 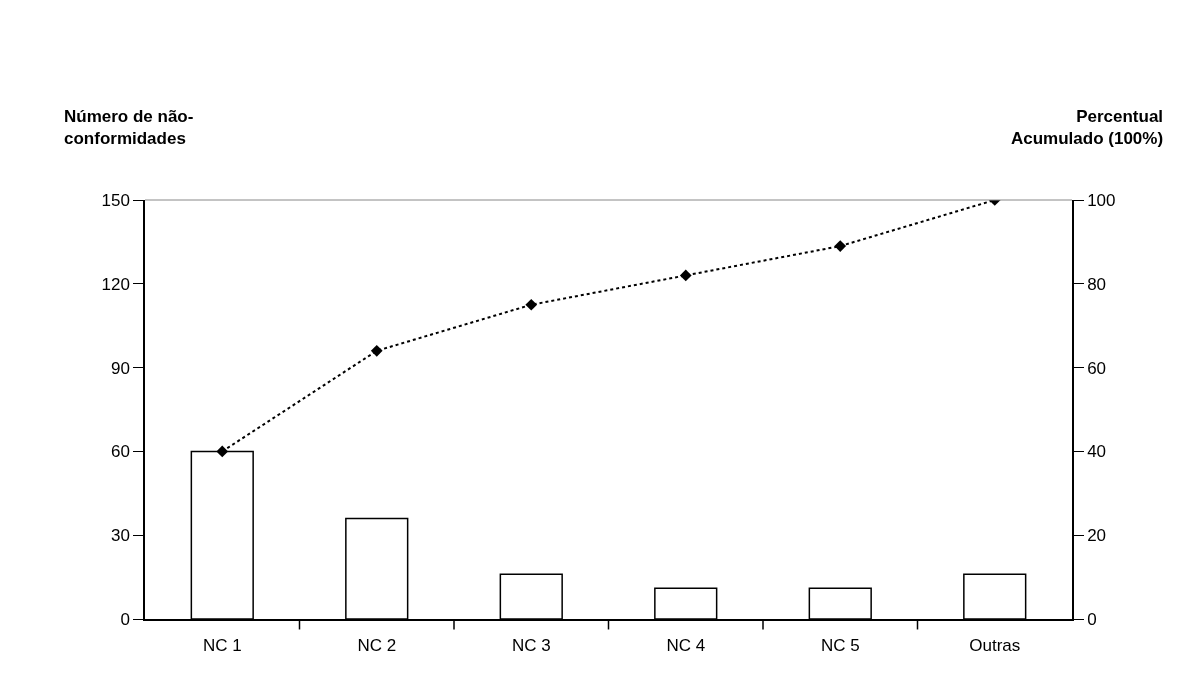 I want to click on y-tick-label: 90, so click(x=120, y=368).